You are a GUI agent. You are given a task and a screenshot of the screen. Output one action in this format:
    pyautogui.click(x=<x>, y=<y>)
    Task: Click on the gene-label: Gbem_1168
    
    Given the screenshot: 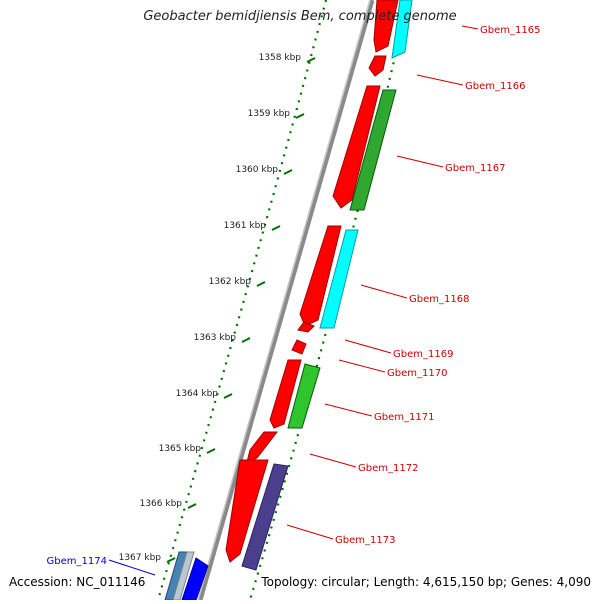 What is the action you would take?
    pyautogui.click(x=439, y=299)
    